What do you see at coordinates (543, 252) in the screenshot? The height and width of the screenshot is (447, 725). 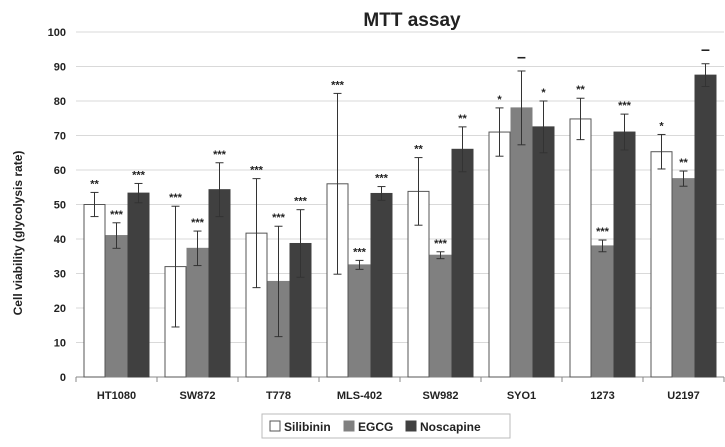 I see `bar-noscapine-syo1` at bounding box center [543, 252].